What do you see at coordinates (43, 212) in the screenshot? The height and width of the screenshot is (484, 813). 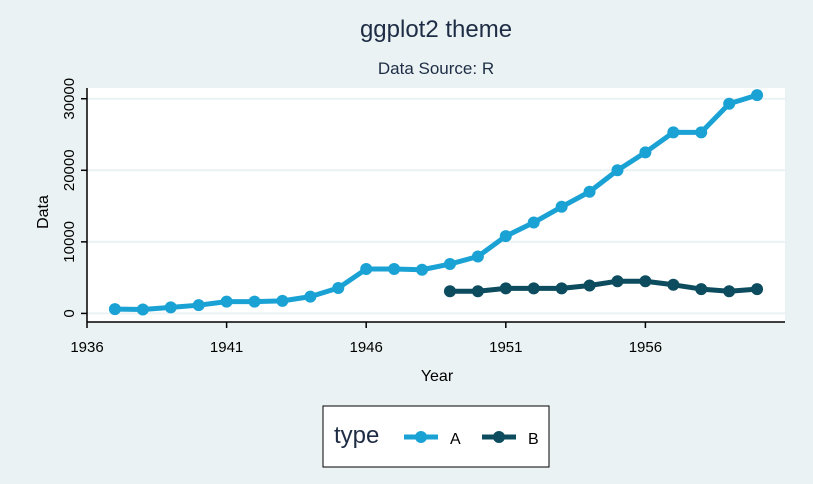 I see `y-axis-title: Data` at bounding box center [43, 212].